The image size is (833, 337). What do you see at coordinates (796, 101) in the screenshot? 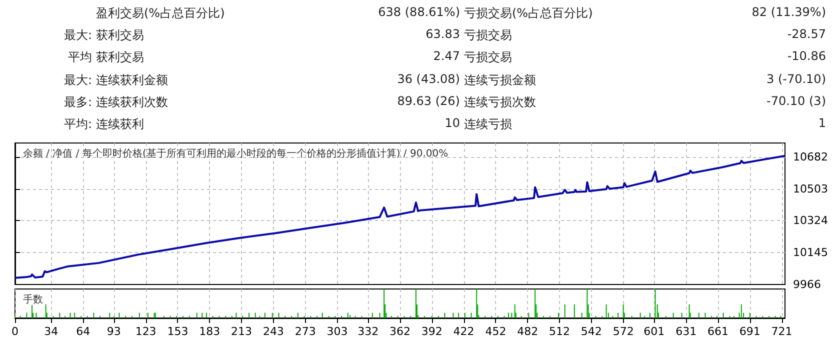
I see `text: -70.10 (3)` at bounding box center [796, 101].